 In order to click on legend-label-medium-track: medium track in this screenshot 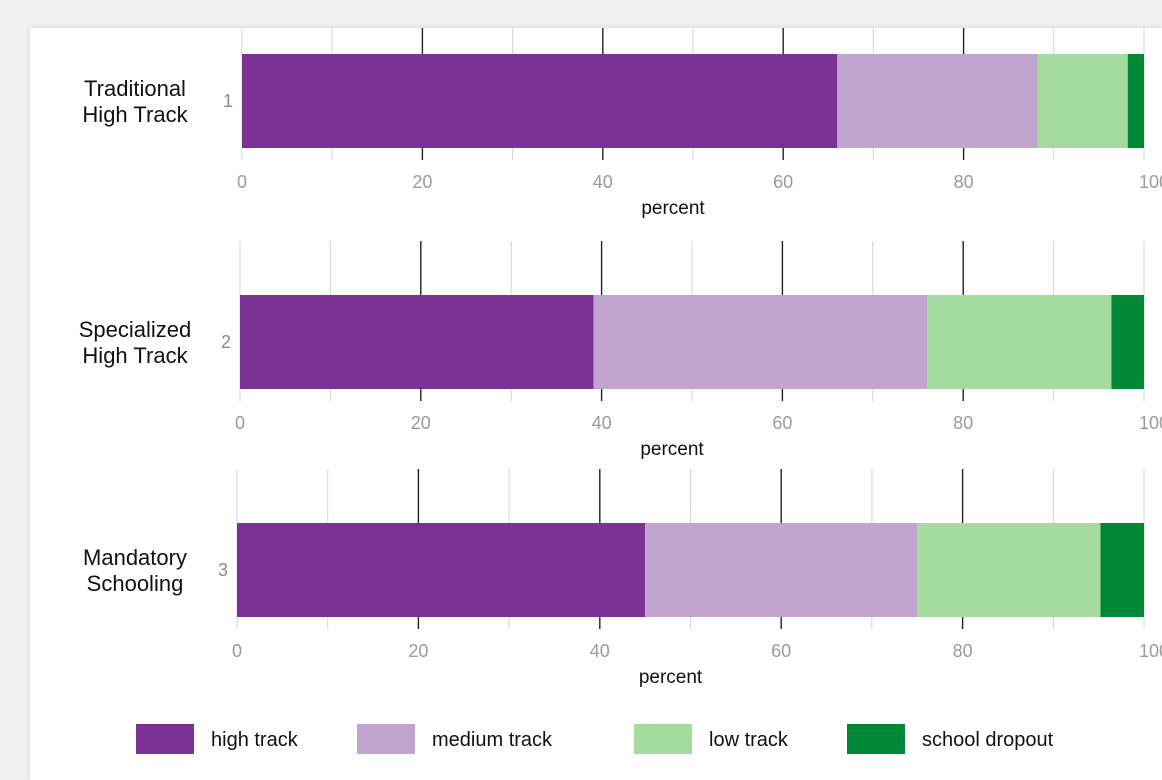, I will do `click(492, 740)`.